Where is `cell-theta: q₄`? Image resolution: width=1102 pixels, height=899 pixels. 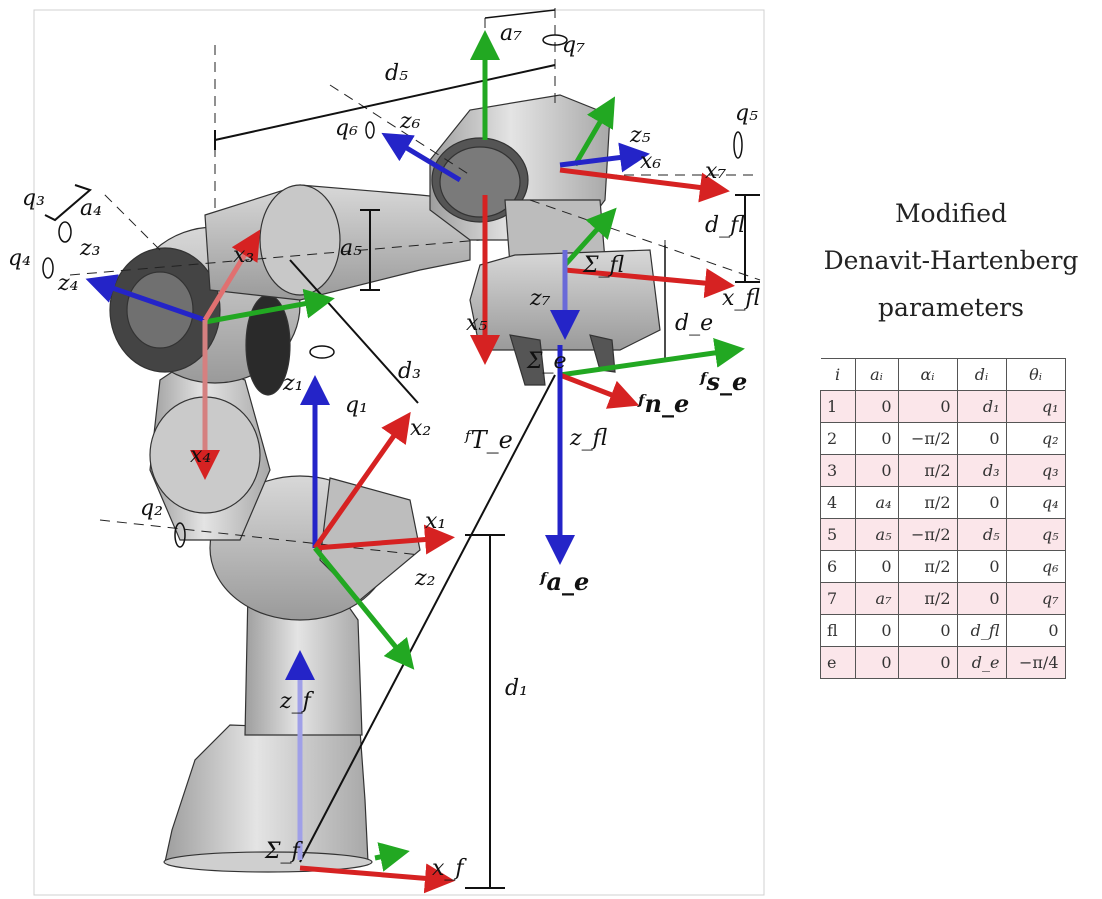 cell-theta: q₄ is located at coordinates (1035, 502).